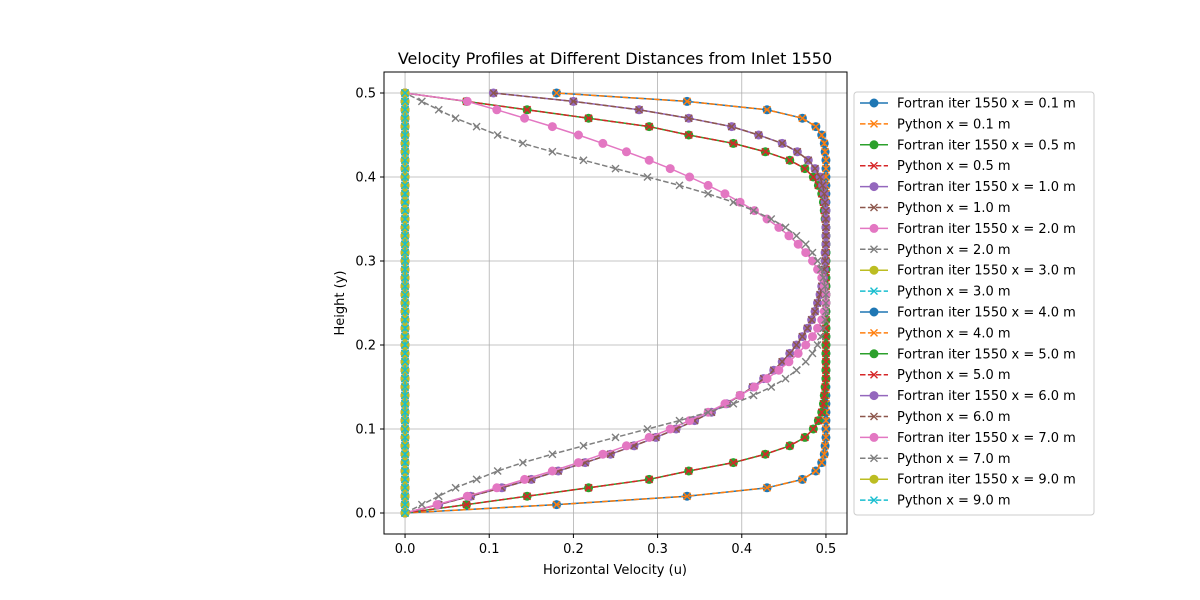  I want to click on y-tick-label: 0.0, so click(365, 514).